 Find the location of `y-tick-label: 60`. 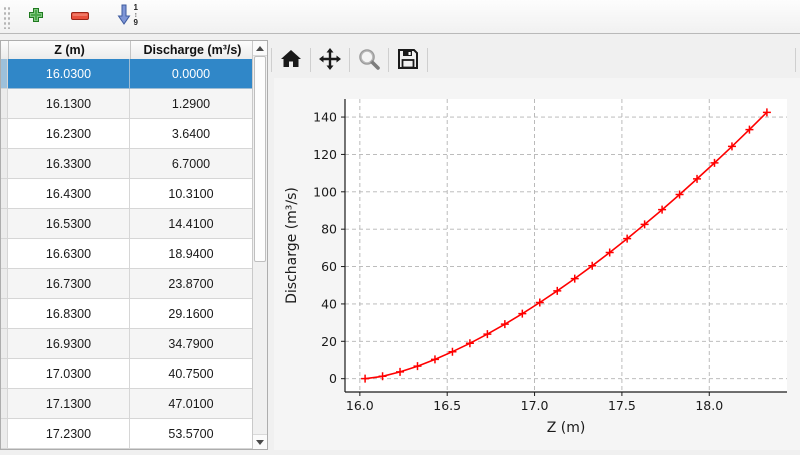

y-tick-label: 60 is located at coordinates (329, 266).